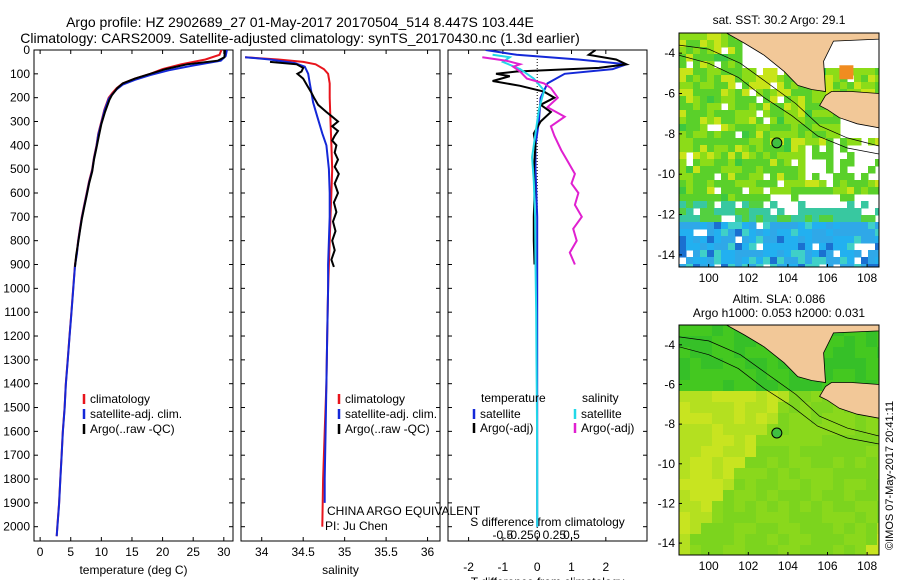  What do you see at coordinates (17, 312) in the screenshot?
I see `depth-tick-label: 1100` at bounding box center [17, 312].